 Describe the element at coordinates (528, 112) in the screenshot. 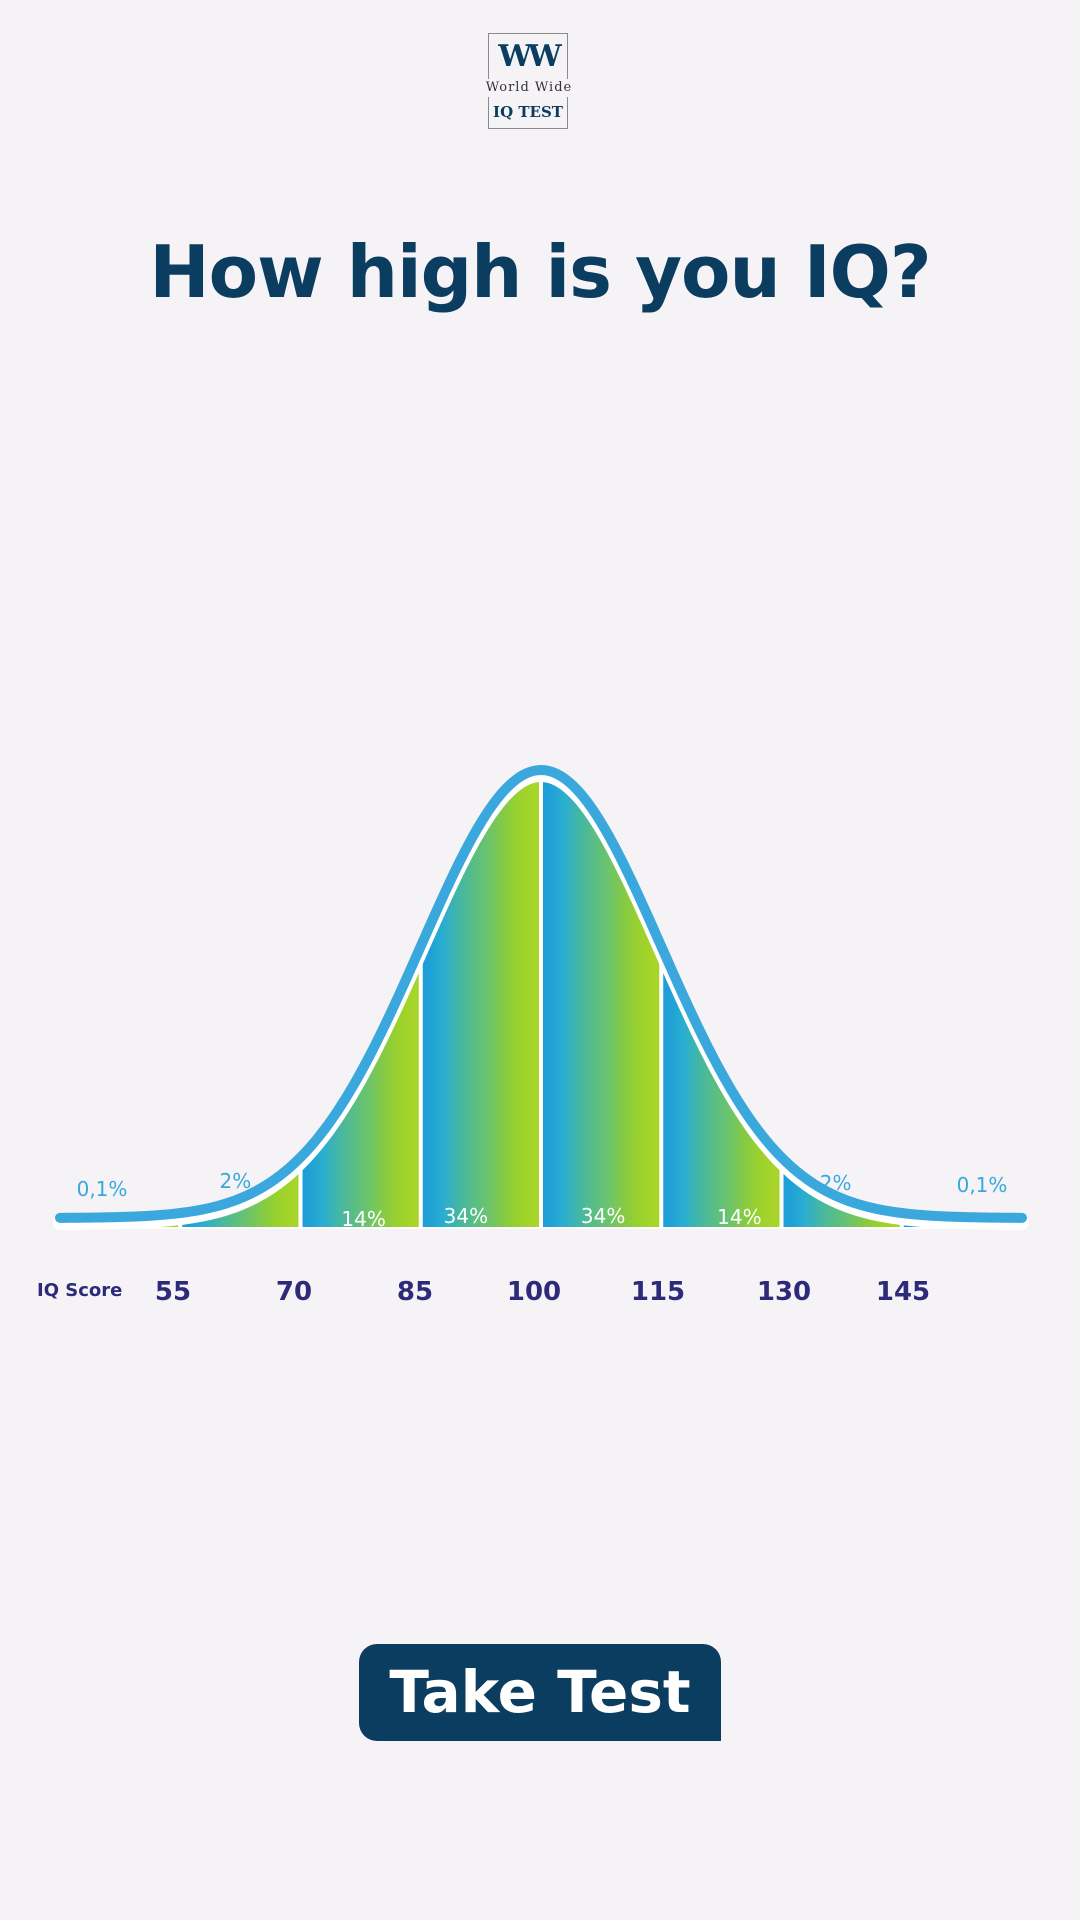

I see `logo-text-iq-test: IQ TEST` at that location.